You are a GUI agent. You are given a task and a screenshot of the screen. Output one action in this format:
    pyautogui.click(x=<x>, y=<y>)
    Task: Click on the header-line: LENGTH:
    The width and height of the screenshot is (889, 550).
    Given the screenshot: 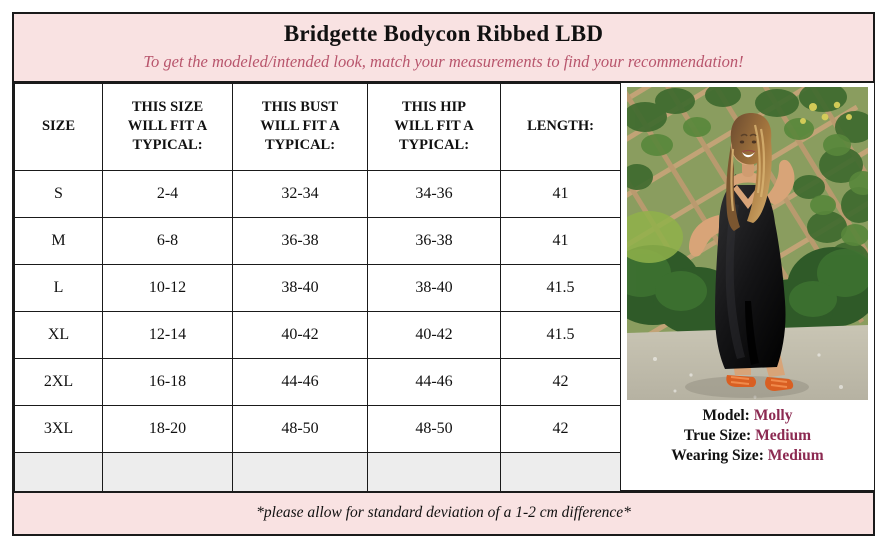 What is the action you would take?
    pyautogui.click(x=560, y=126)
    